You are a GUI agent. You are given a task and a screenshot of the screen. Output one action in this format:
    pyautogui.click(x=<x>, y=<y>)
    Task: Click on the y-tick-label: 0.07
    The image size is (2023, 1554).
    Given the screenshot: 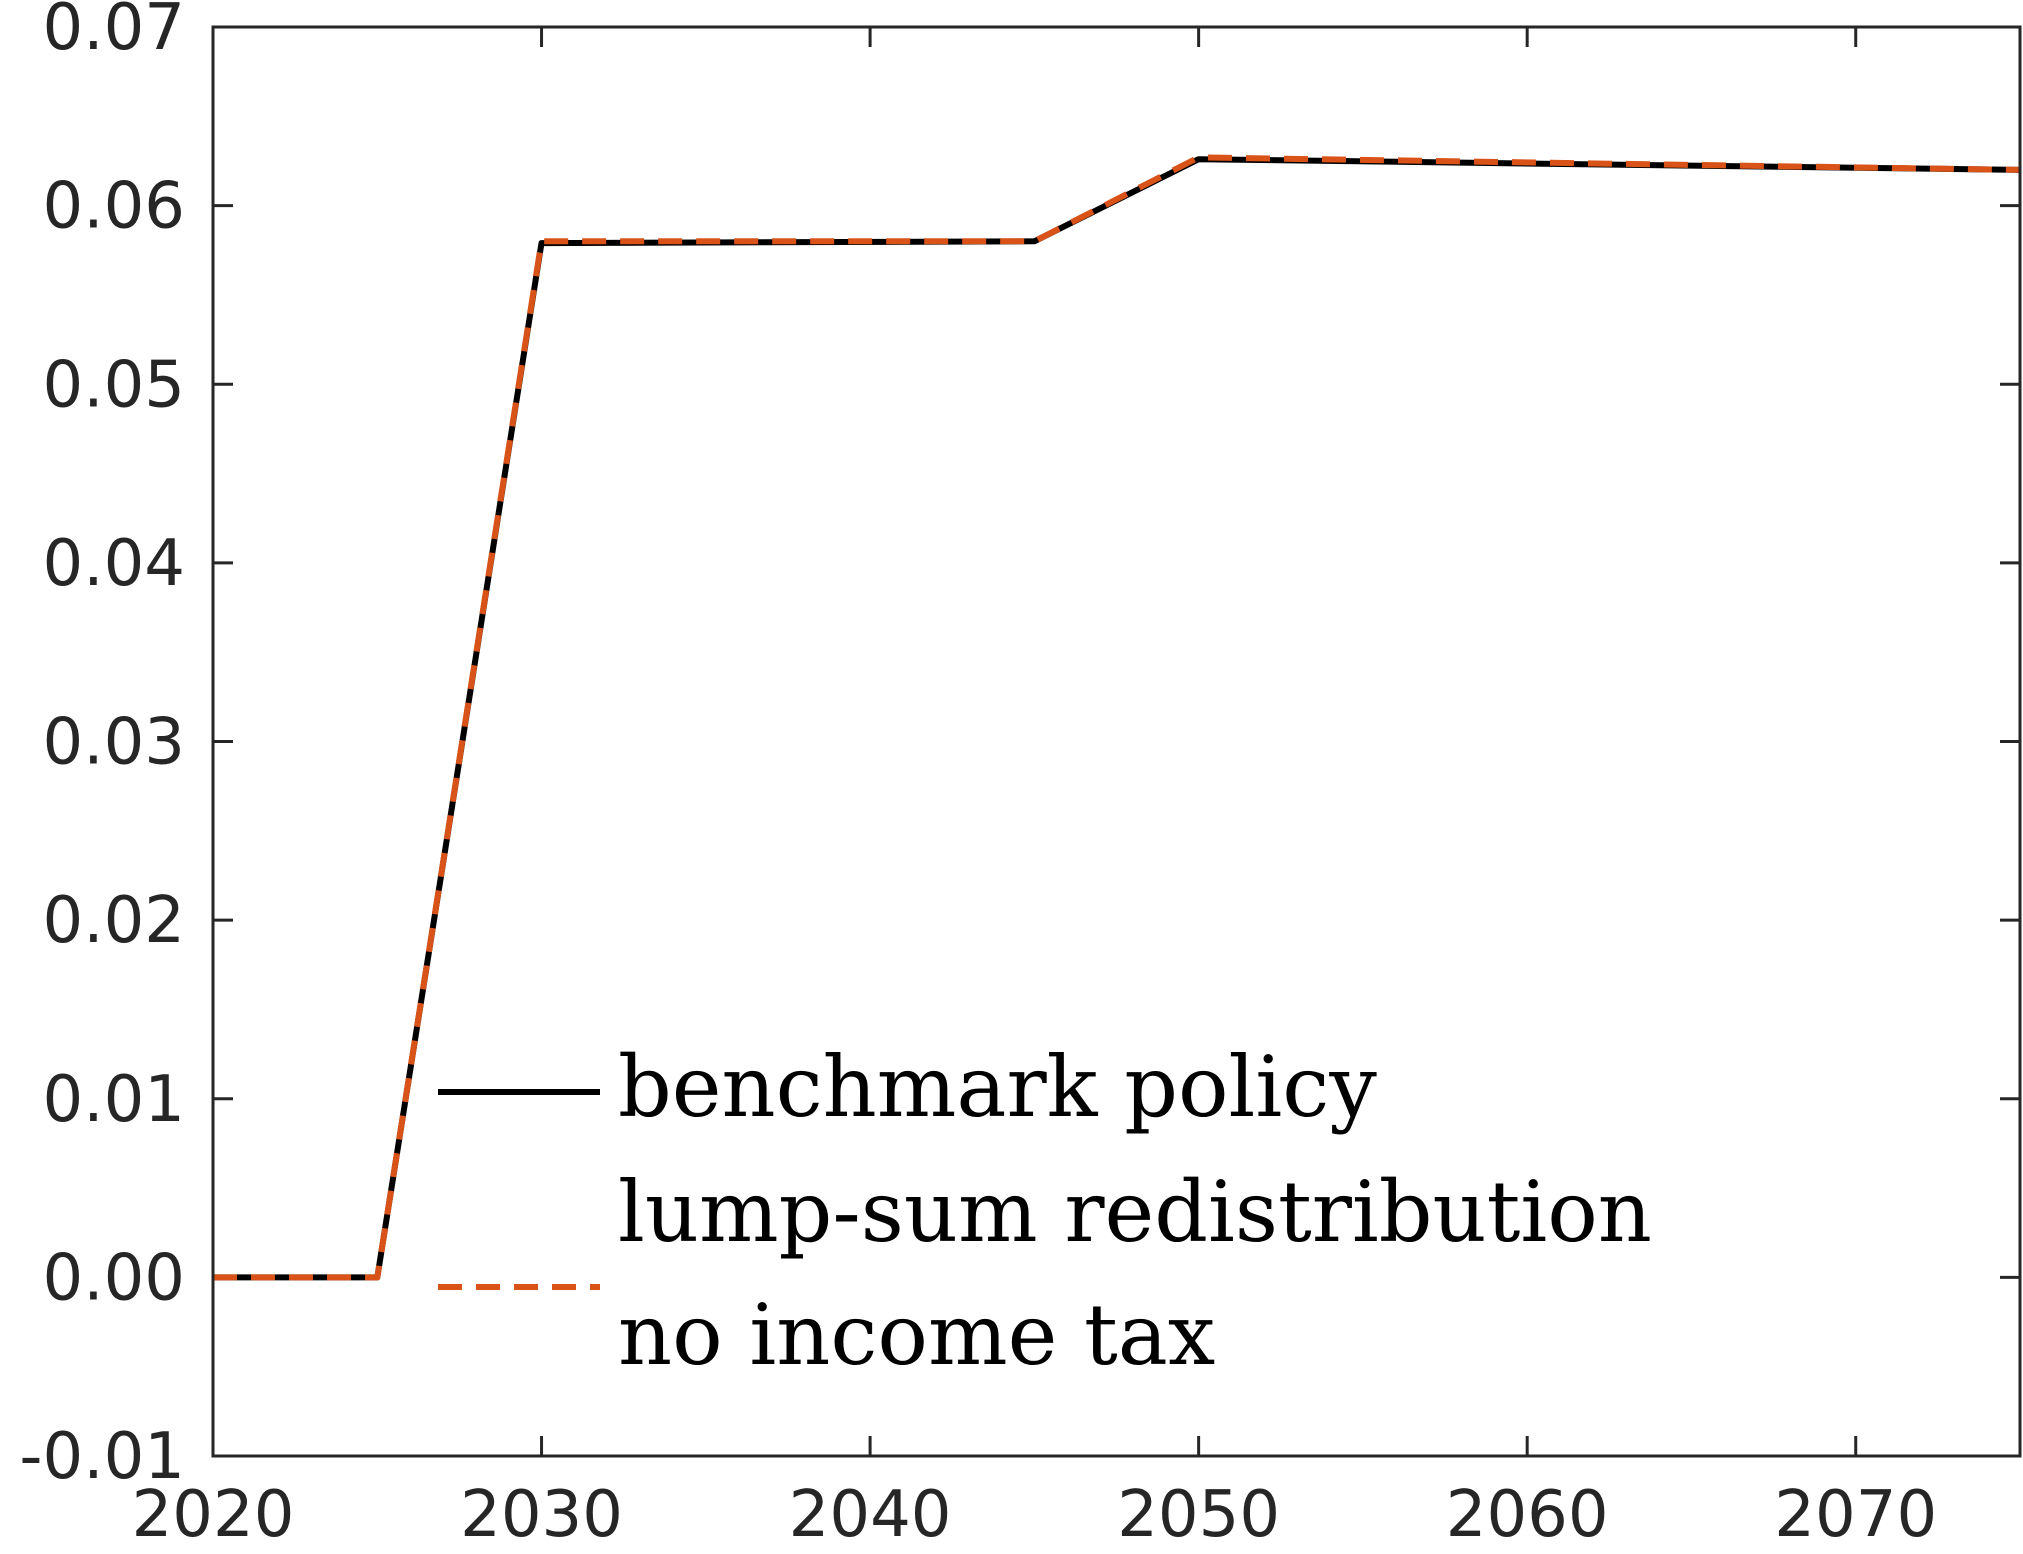 What is the action you would take?
    pyautogui.click(x=114, y=32)
    